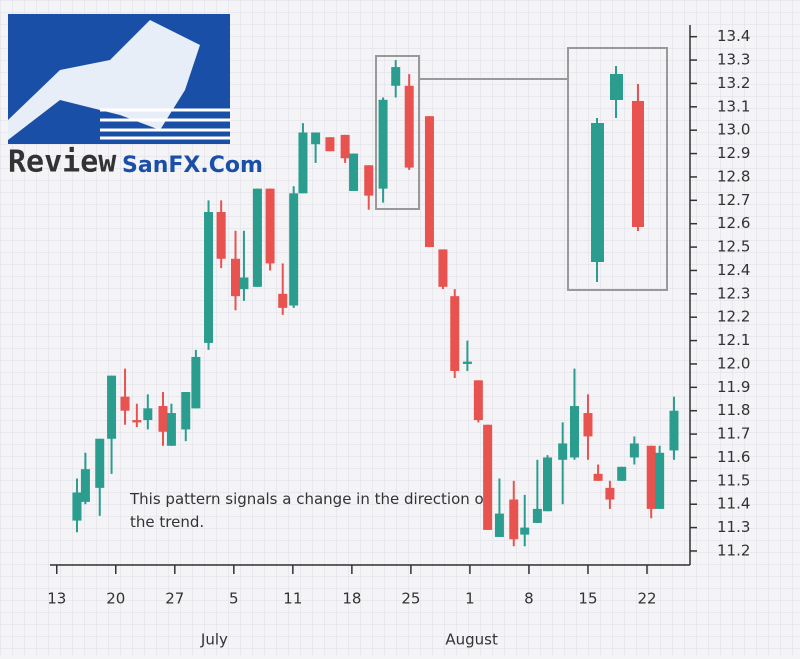 This screenshot has height=659, width=800. I want to click on y-tick-label: 12.3, so click(733, 293).